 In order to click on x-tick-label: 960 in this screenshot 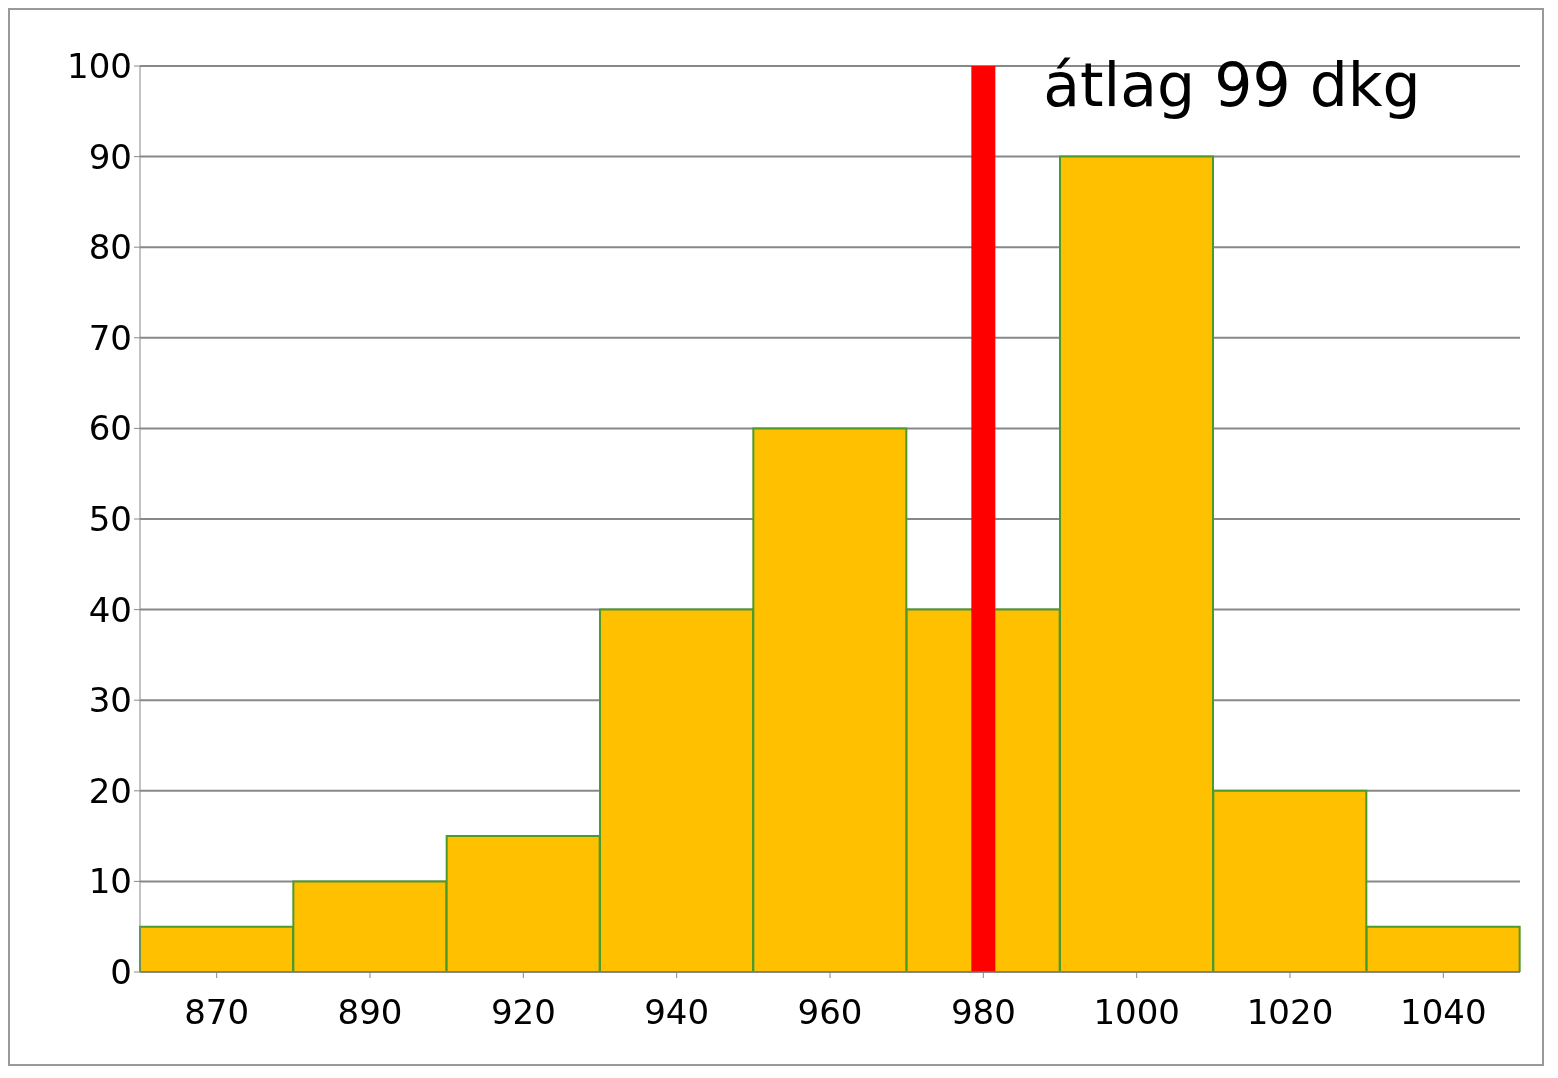, I will do `click(830, 1012)`.